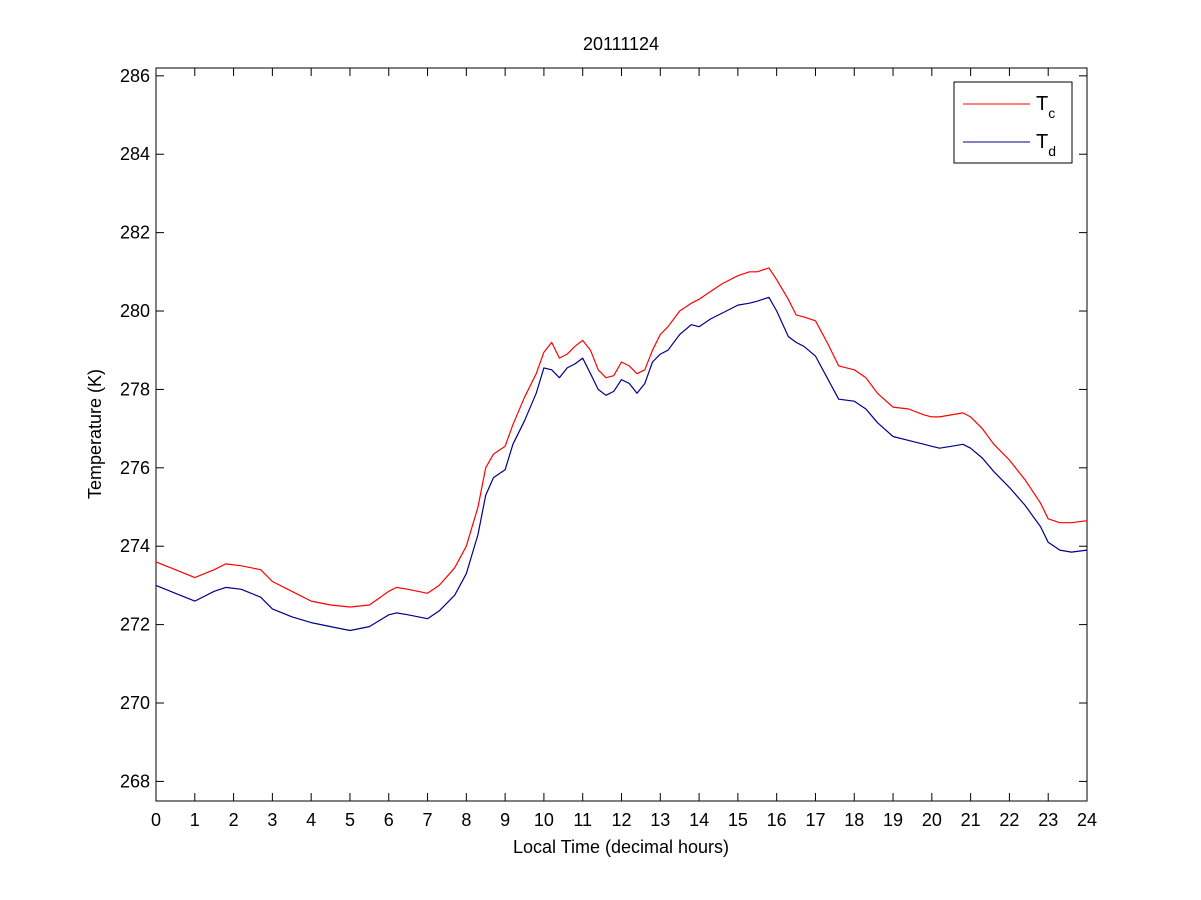 This screenshot has width=1201, height=900. What do you see at coordinates (699, 820) in the screenshot?
I see `x-tick-label: 14` at bounding box center [699, 820].